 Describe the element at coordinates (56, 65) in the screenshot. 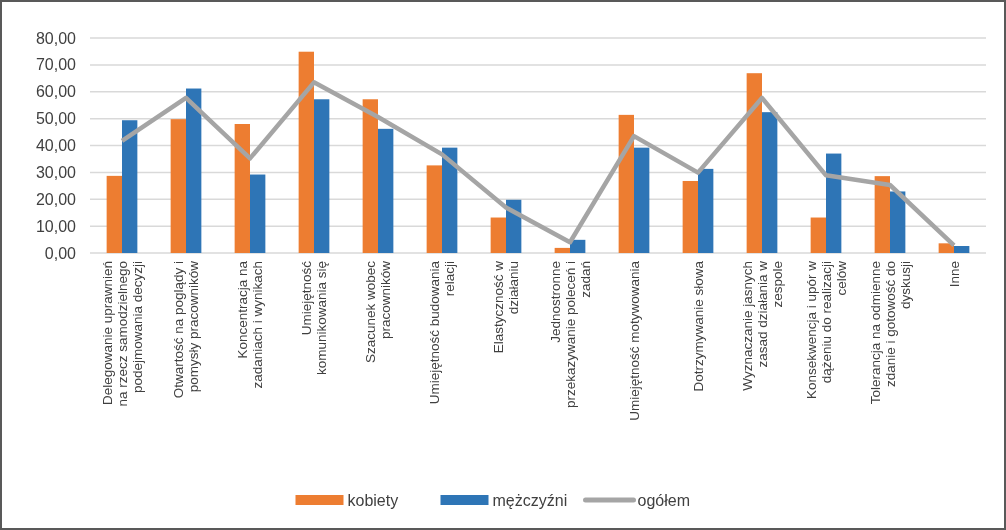

I see `y-tick-label: 70,00` at that location.